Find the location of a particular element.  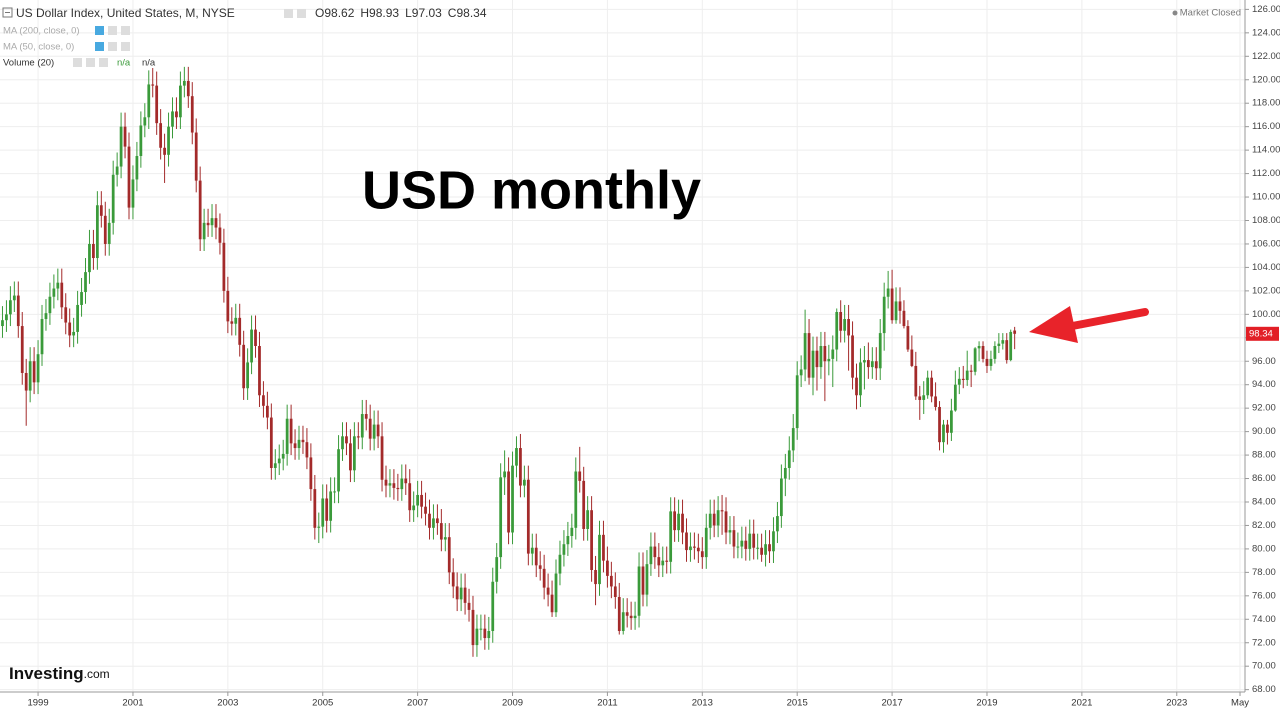

logo-text: Investing is located at coordinates (46, 673).